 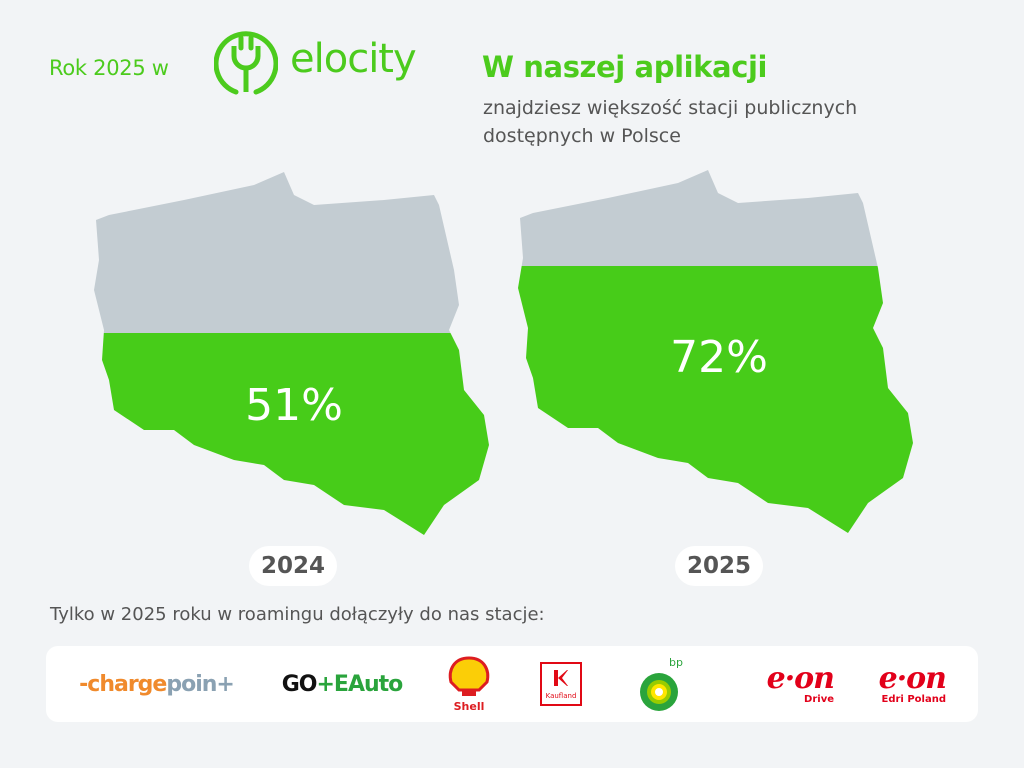 I want to click on plug-logo-icon, so click(x=246, y=63).